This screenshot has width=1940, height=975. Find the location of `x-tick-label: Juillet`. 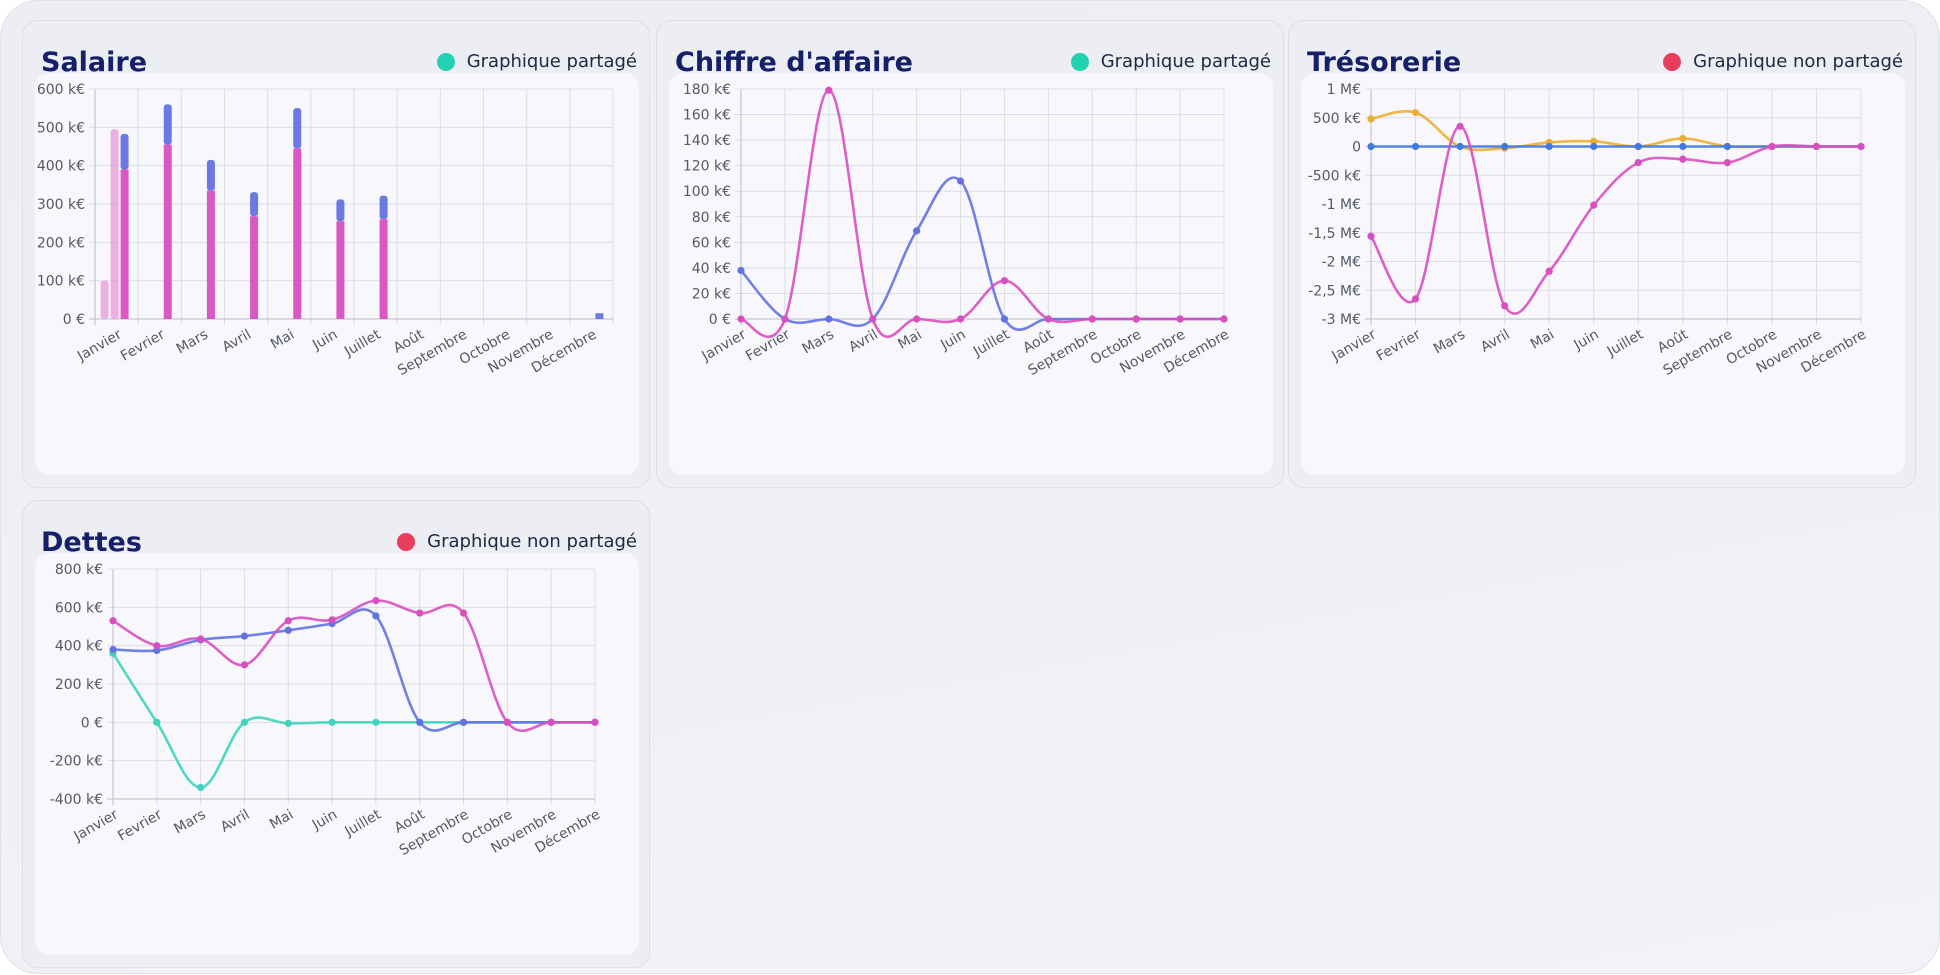

x-tick-label: Juillet is located at coordinates (991, 343).